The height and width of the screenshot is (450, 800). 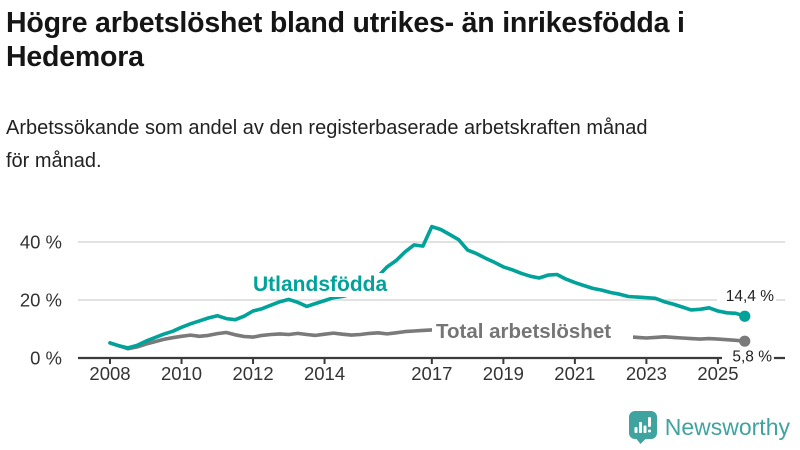 What do you see at coordinates (574, 373) in the screenshot?
I see `x-tick-label: 2021` at bounding box center [574, 373].